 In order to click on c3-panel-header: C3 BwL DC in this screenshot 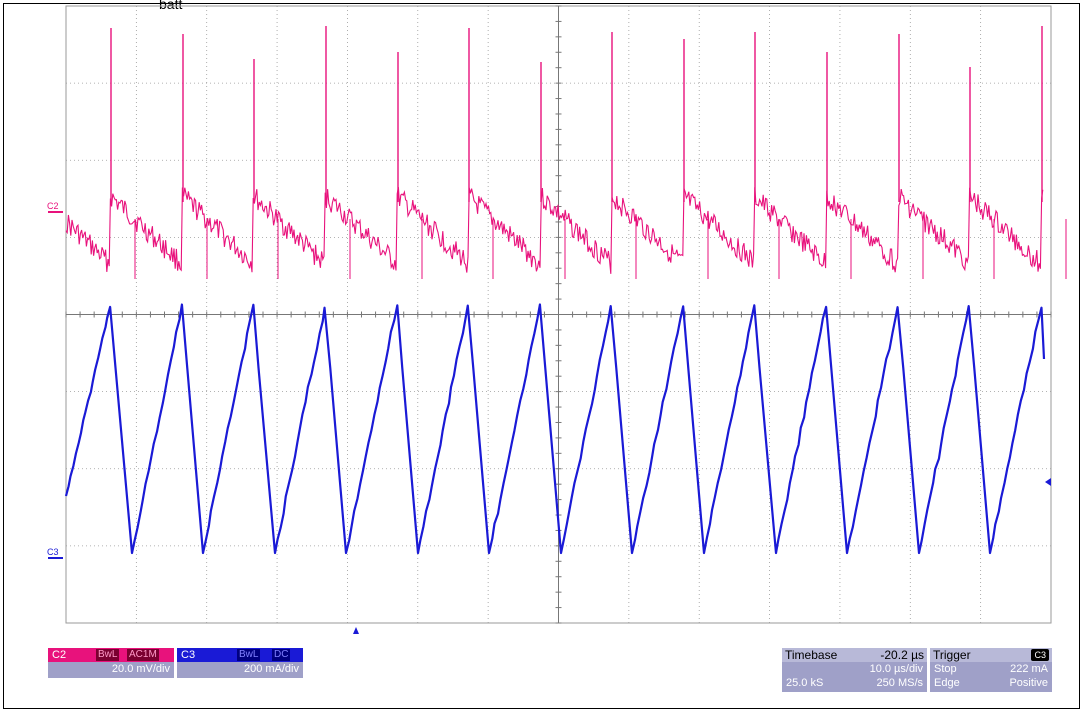, I will do `click(240, 655)`.